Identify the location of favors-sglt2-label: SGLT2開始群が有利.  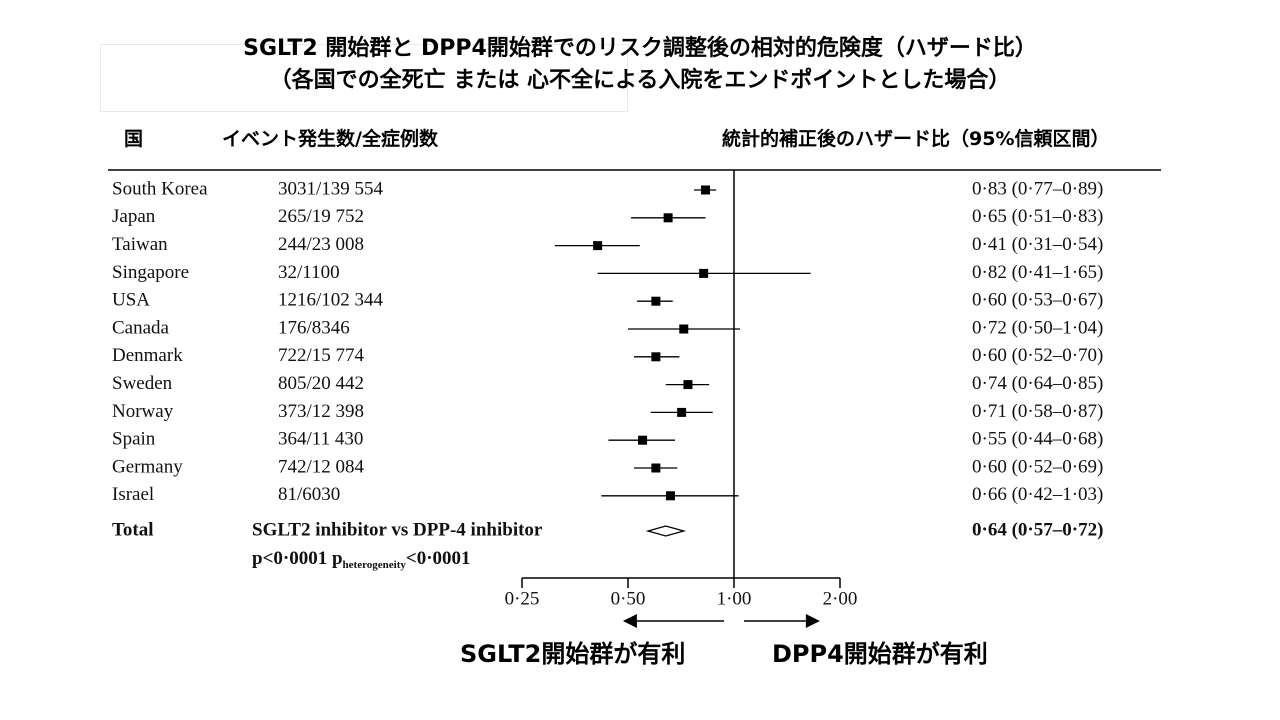
(573, 654).